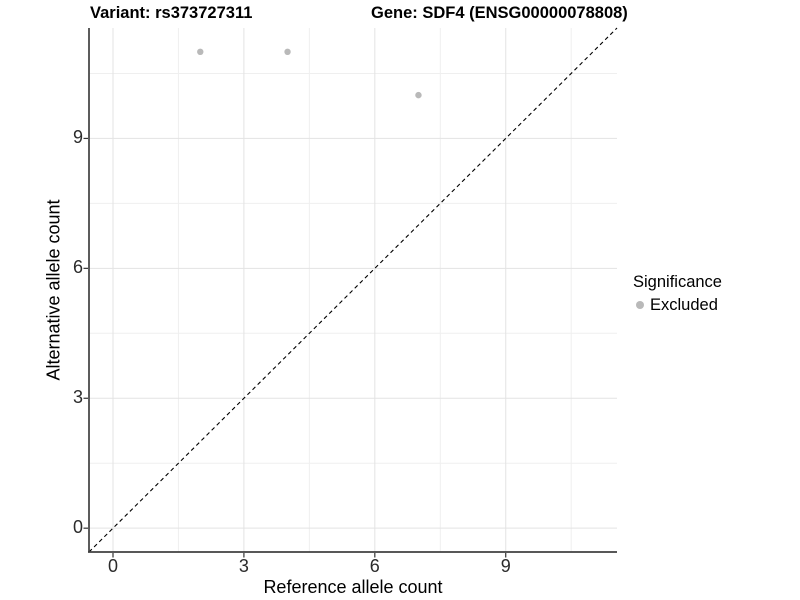 This screenshot has width=800, height=600. Describe the element at coordinates (374, 566) in the screenshot. I see `x-tick-label: 6` at that location.